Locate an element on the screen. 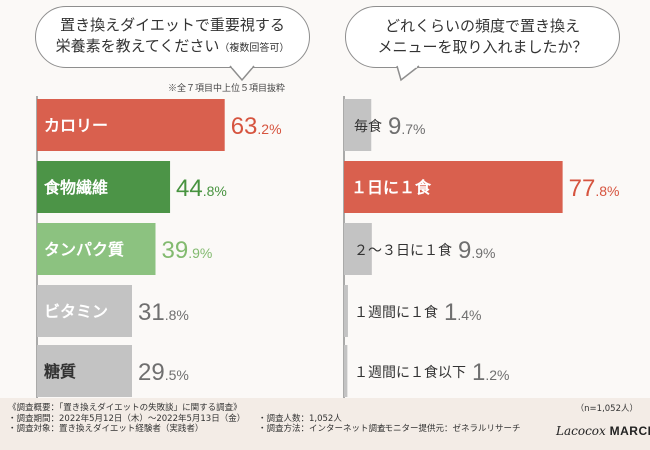  survey-overview-title: 《調査概要：「置き換えダイエットの失敗談」に関する調査》 is located at coordinates (125, 408).